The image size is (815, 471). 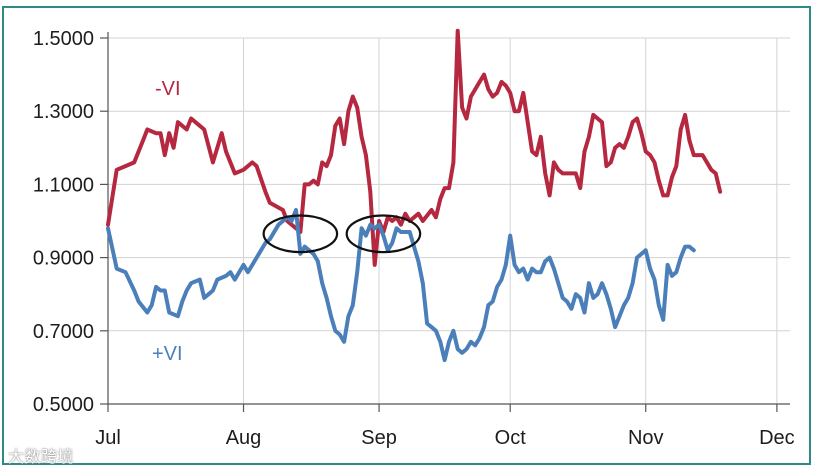 I want to click on series-label-minus-vi: -VI, so click(x=168, y=89).